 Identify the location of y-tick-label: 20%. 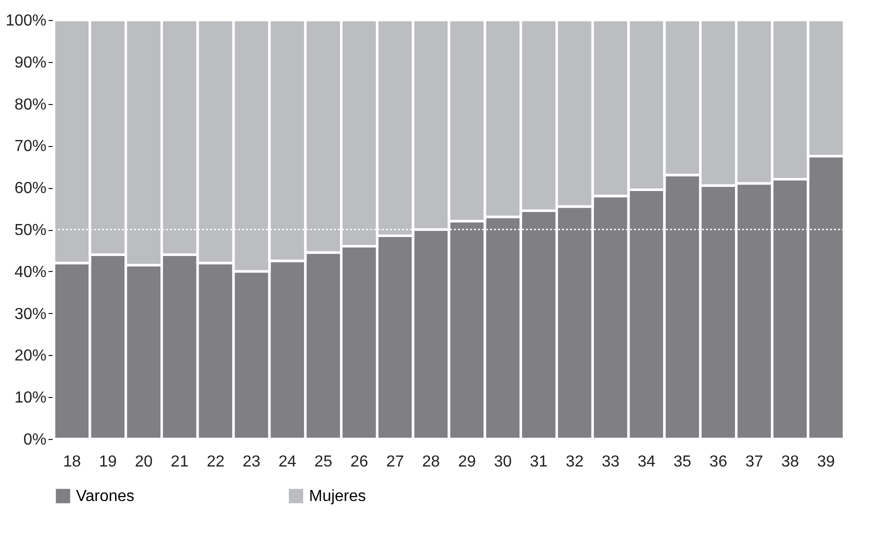
(30, 356).